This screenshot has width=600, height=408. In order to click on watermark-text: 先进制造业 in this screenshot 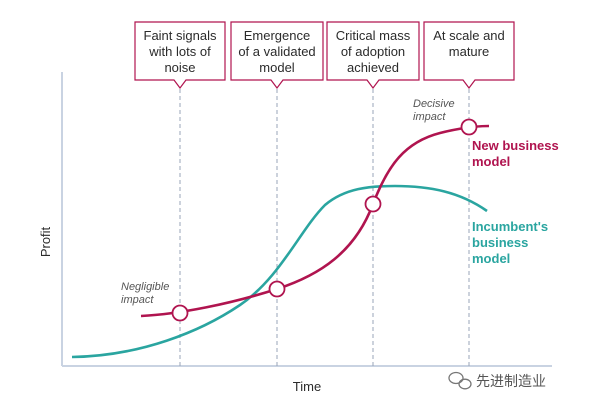, I will do `click(511, 382)`.